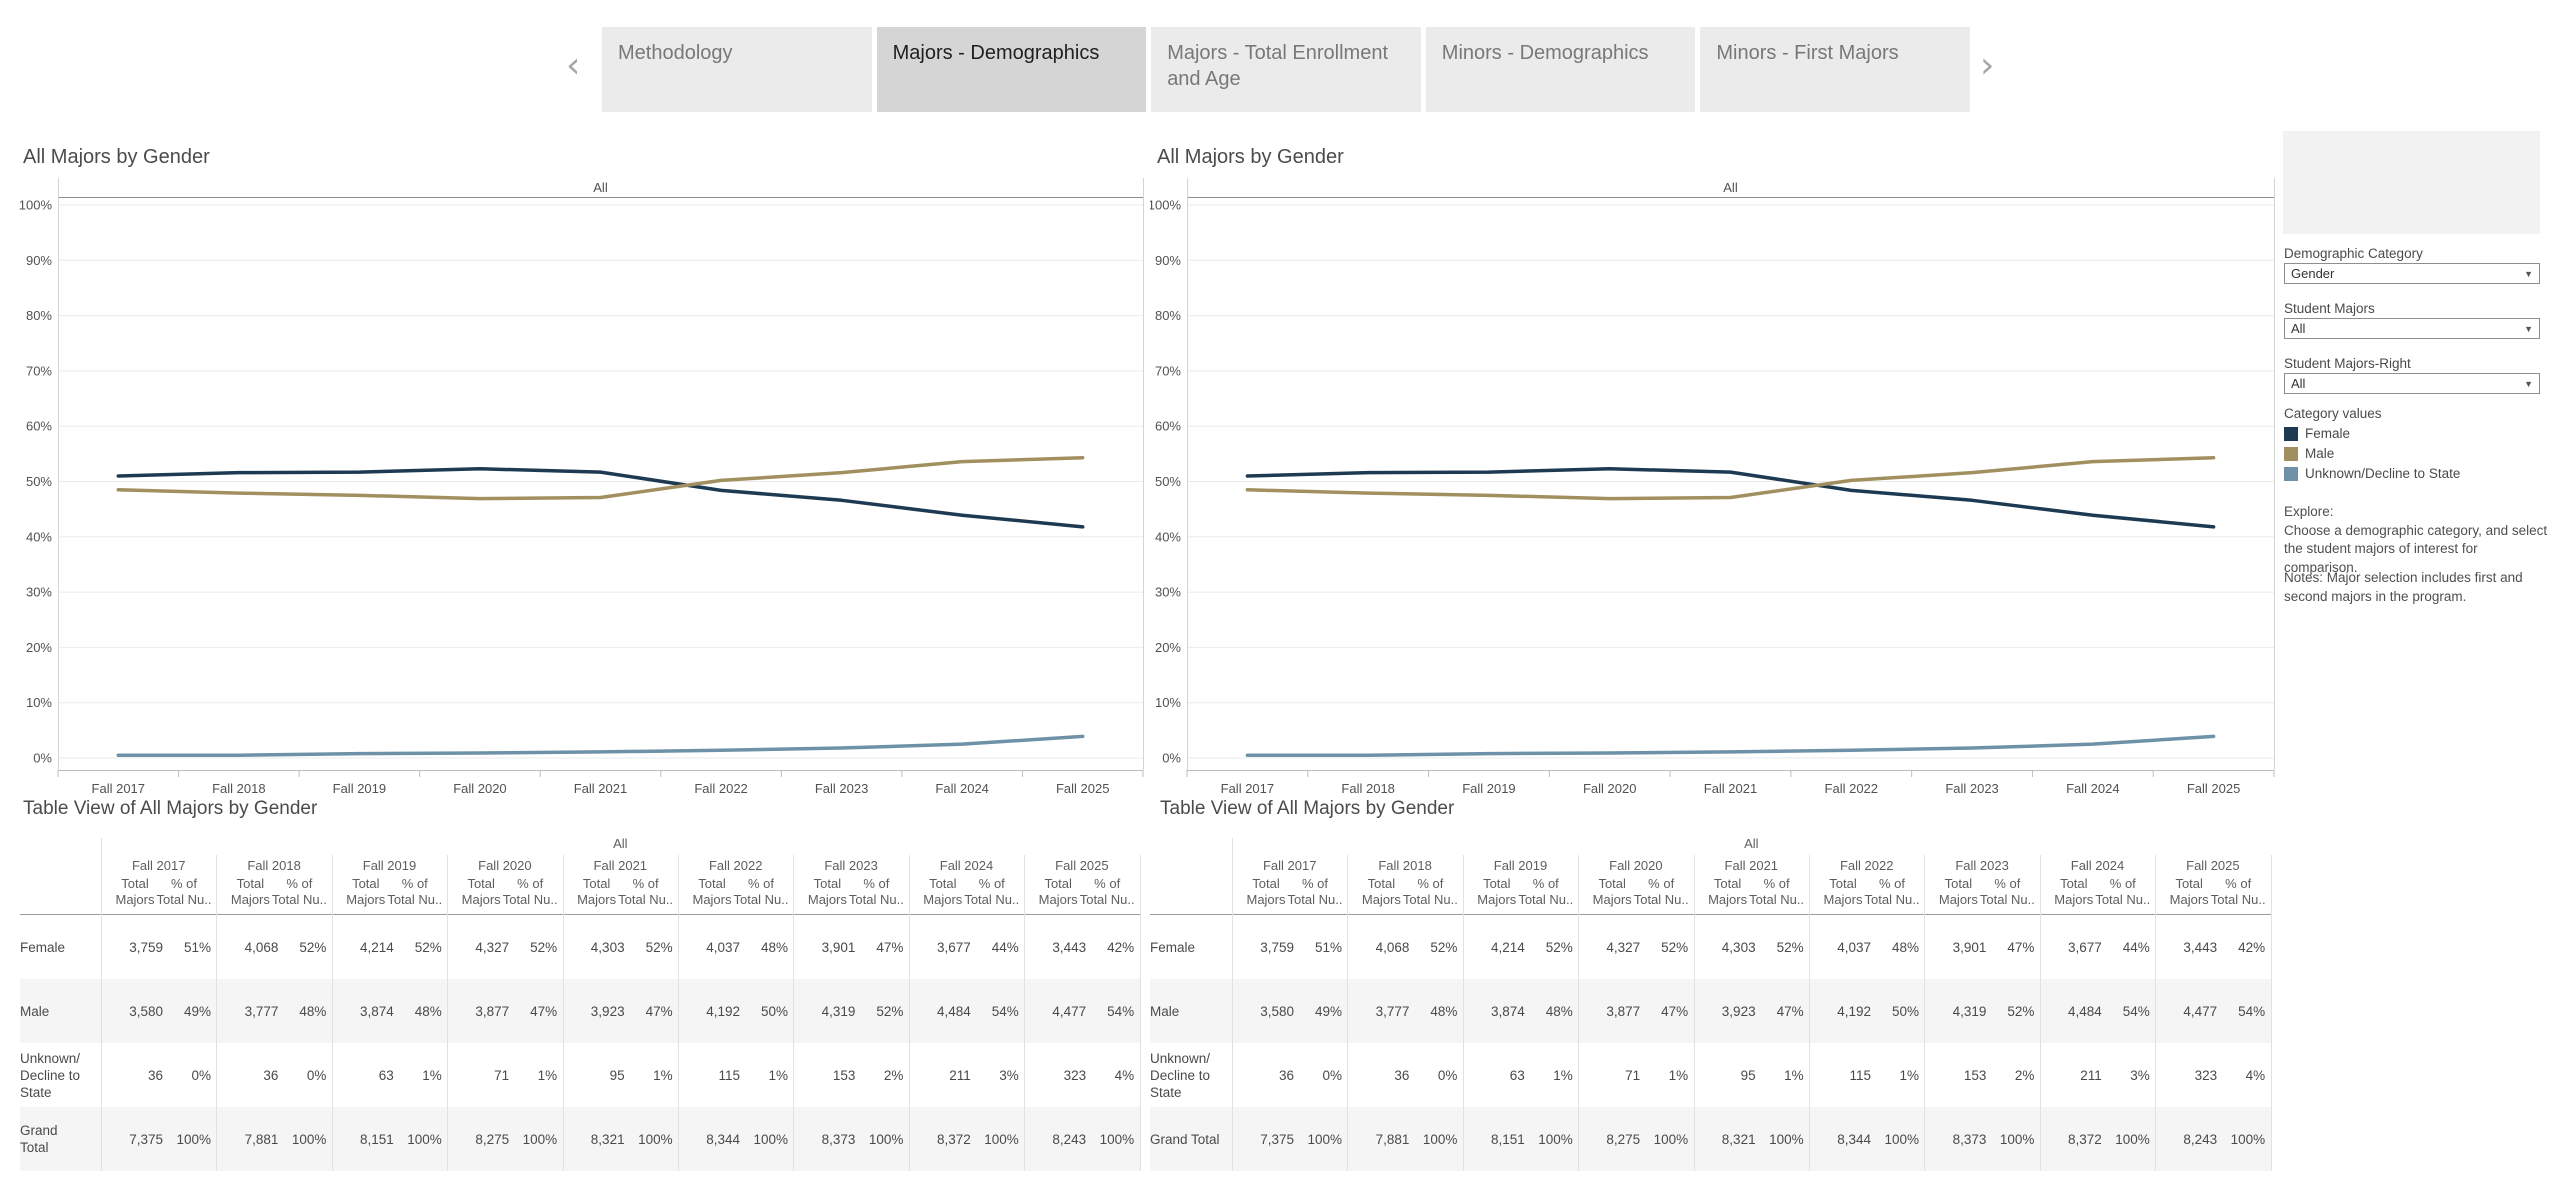 The height and width of the screenshot is (1190, 2560). Describe the element at coordinates (492, 947) in the screenshot. I see `table-cell-count: 4,327` at that location.